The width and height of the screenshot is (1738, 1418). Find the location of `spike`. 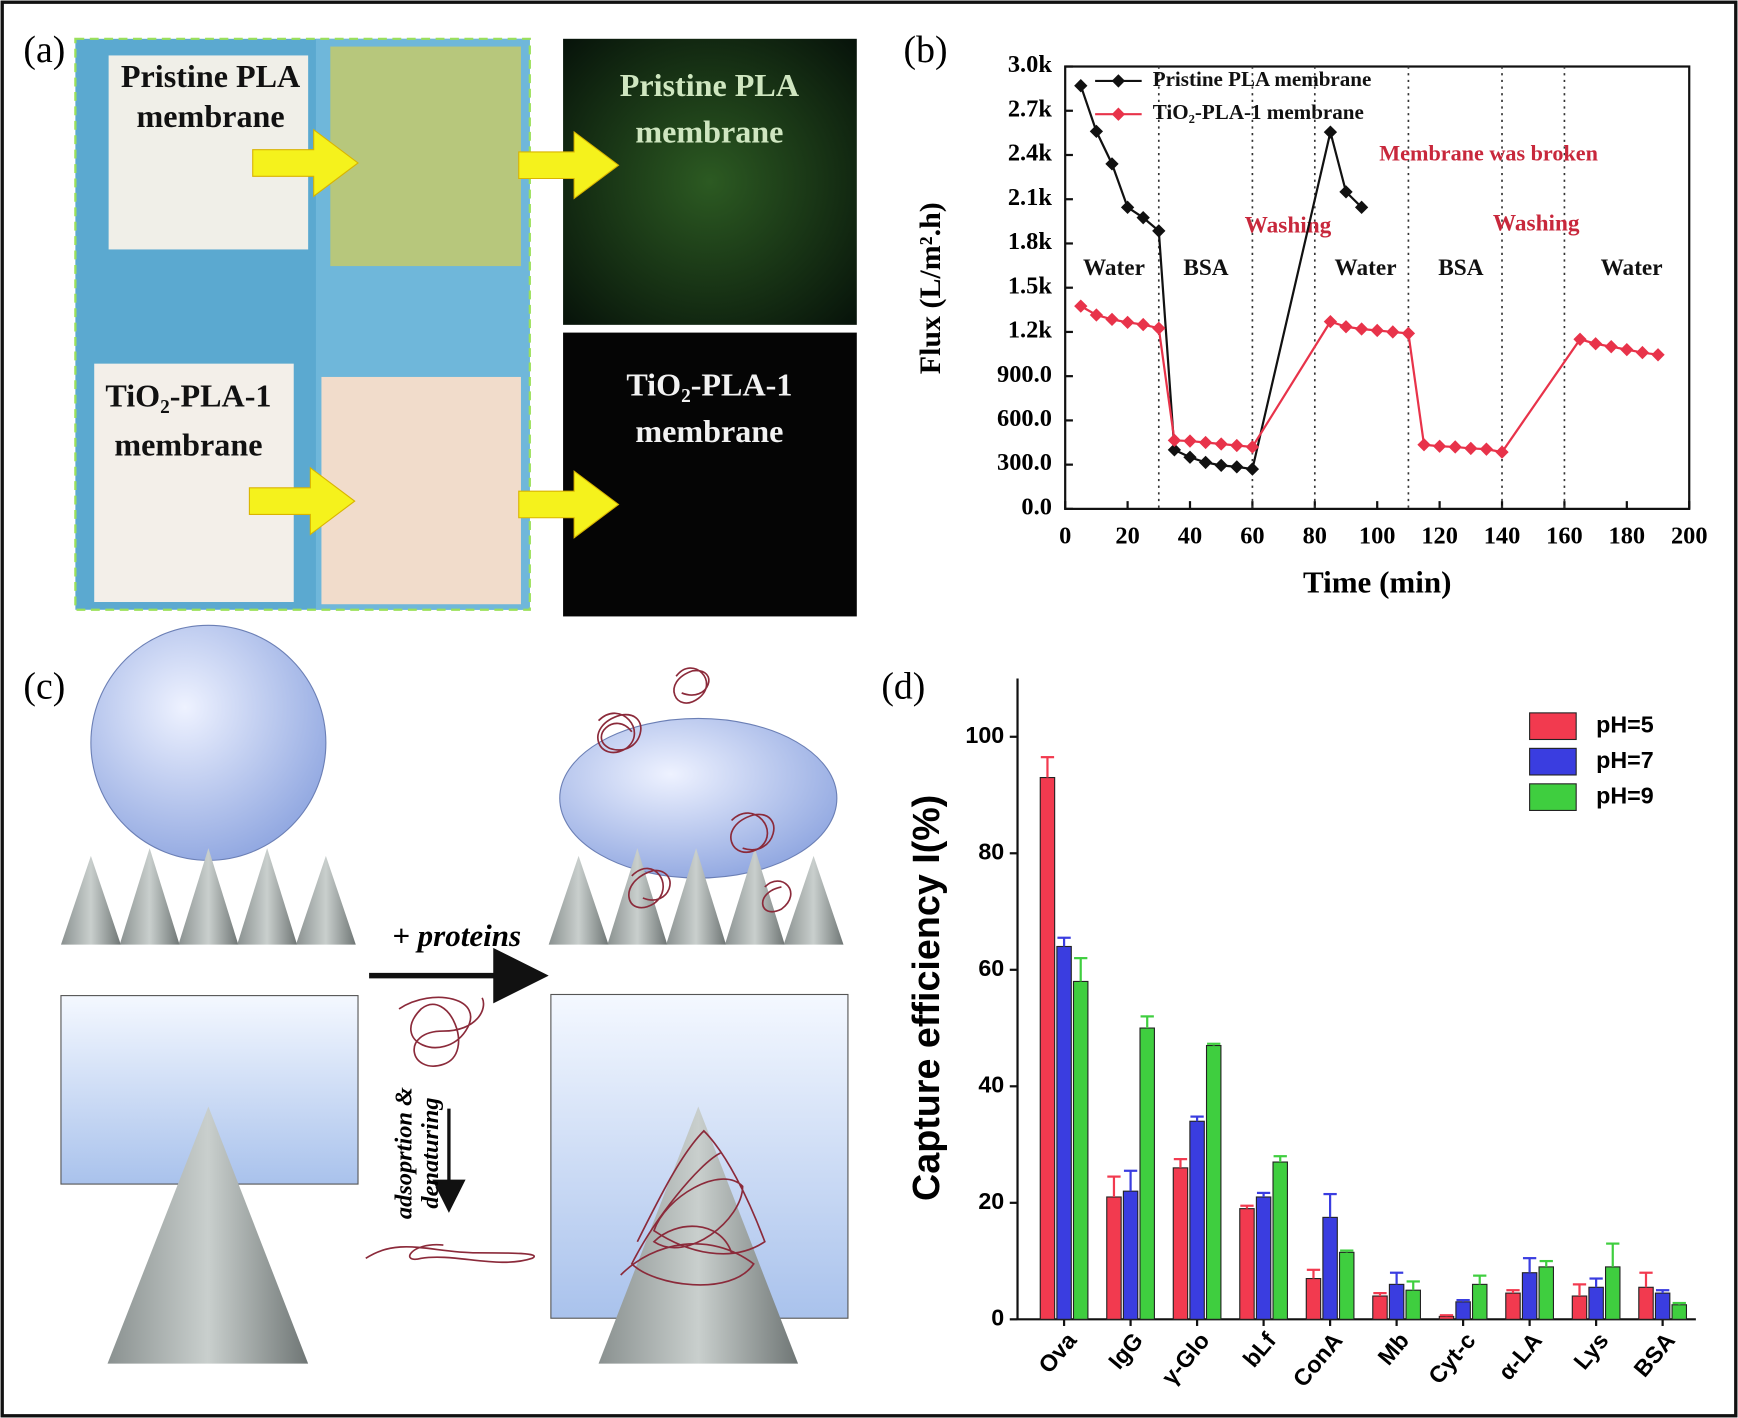

spike is located at coordinates (698, 1235).